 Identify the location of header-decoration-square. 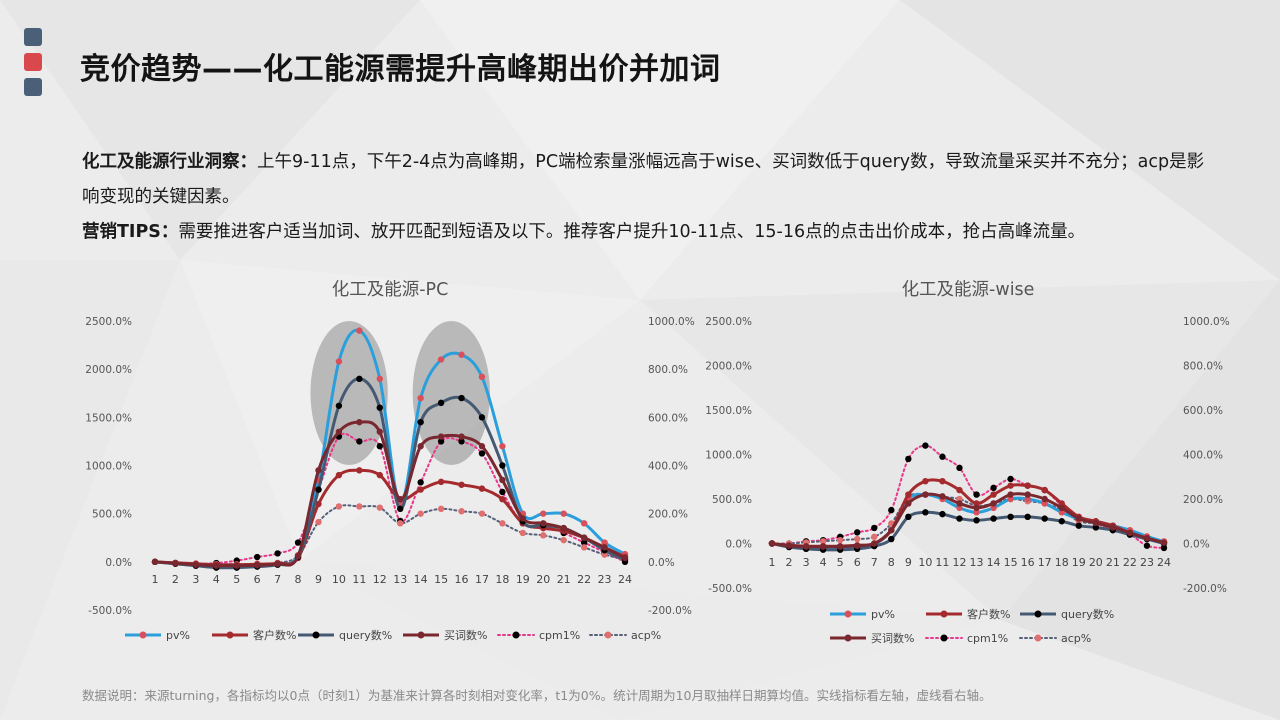
(33, 62).